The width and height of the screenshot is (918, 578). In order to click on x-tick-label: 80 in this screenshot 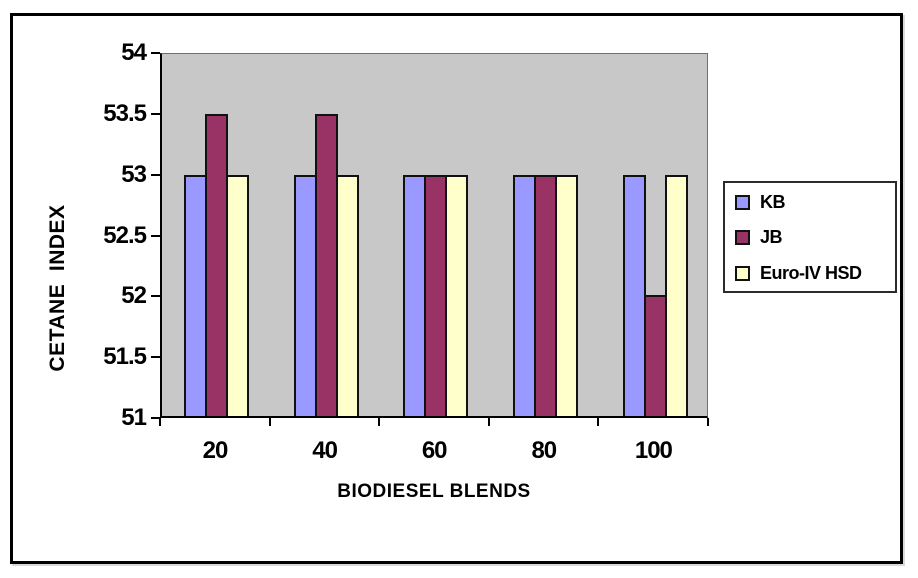, I will do `click(544, 450)`.